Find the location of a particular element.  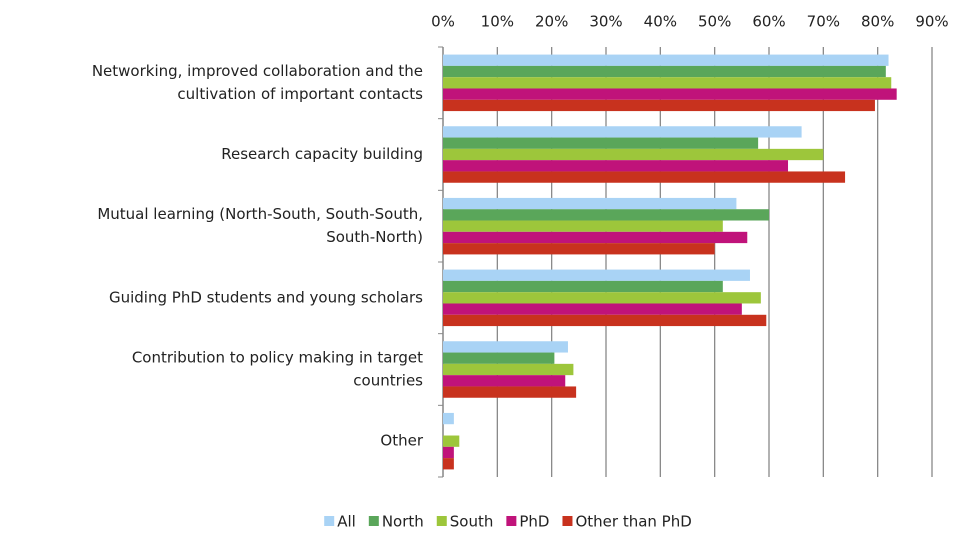

category-label: Other is located at coordinates (401, 441).